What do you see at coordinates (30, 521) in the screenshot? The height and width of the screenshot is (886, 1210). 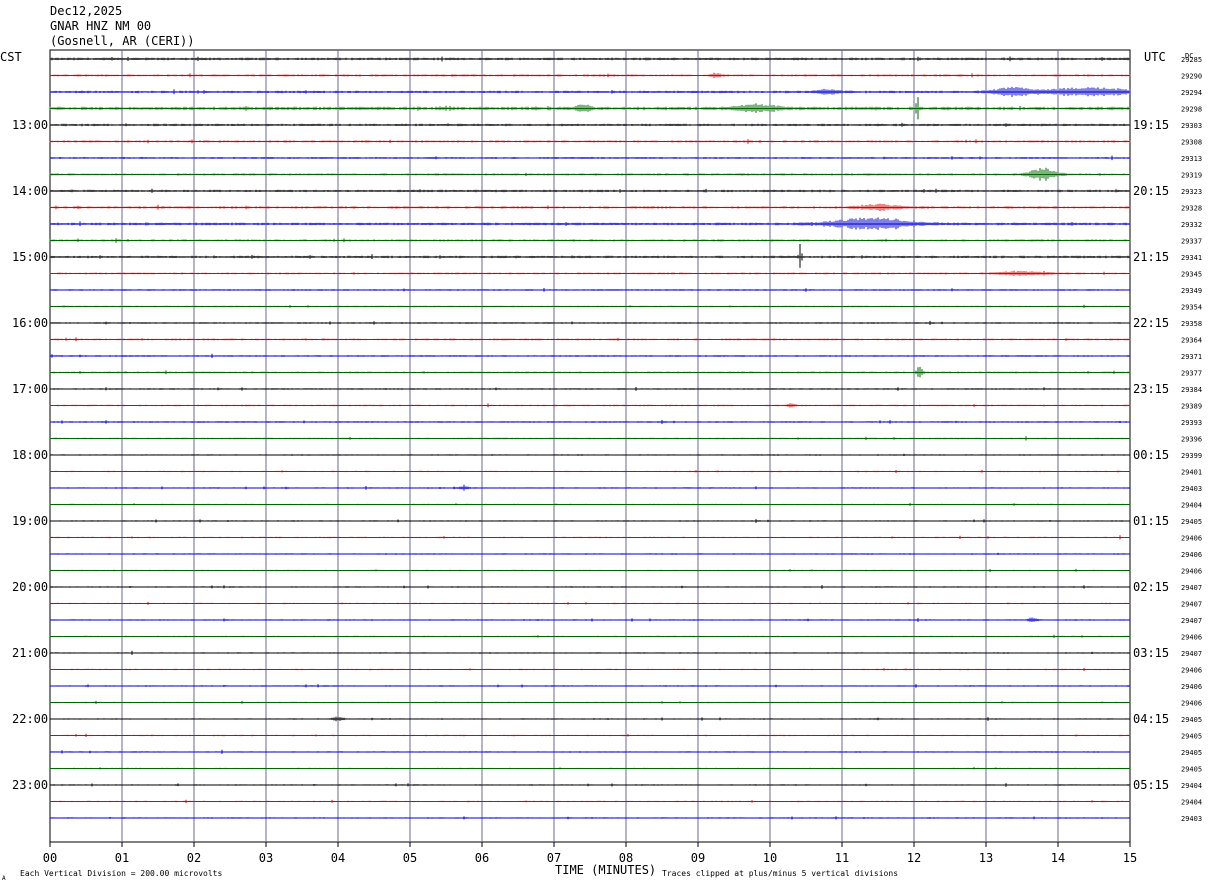 I see `left-hour-label: 19:00` at bounding box center [30, 521].